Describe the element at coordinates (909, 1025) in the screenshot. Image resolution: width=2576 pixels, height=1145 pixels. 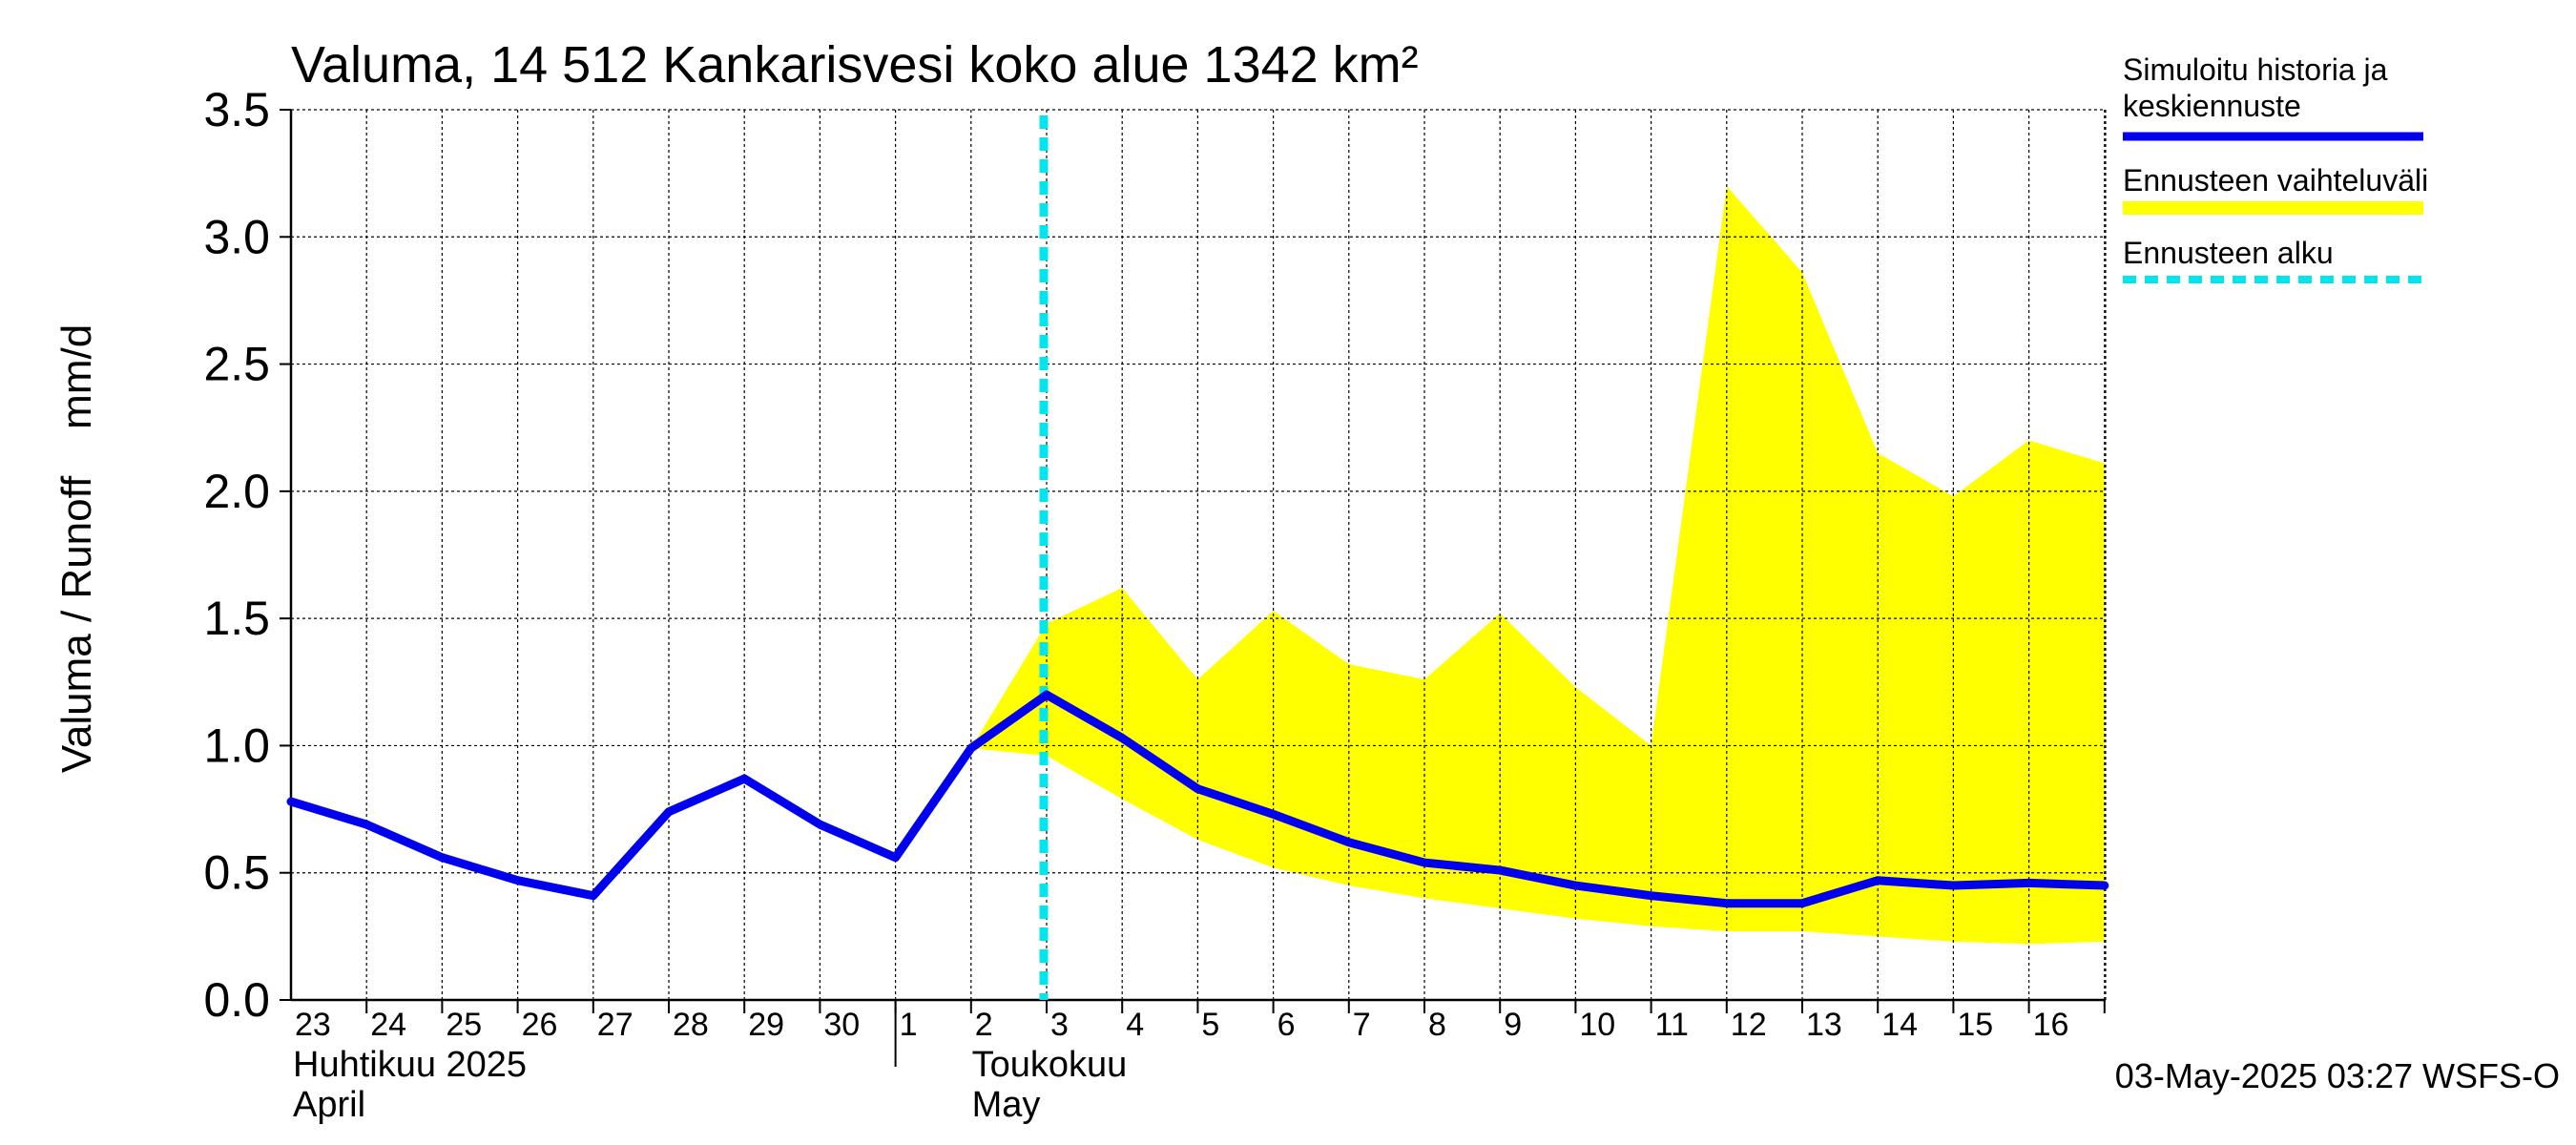
I see `x-day-label: 1` at that location.